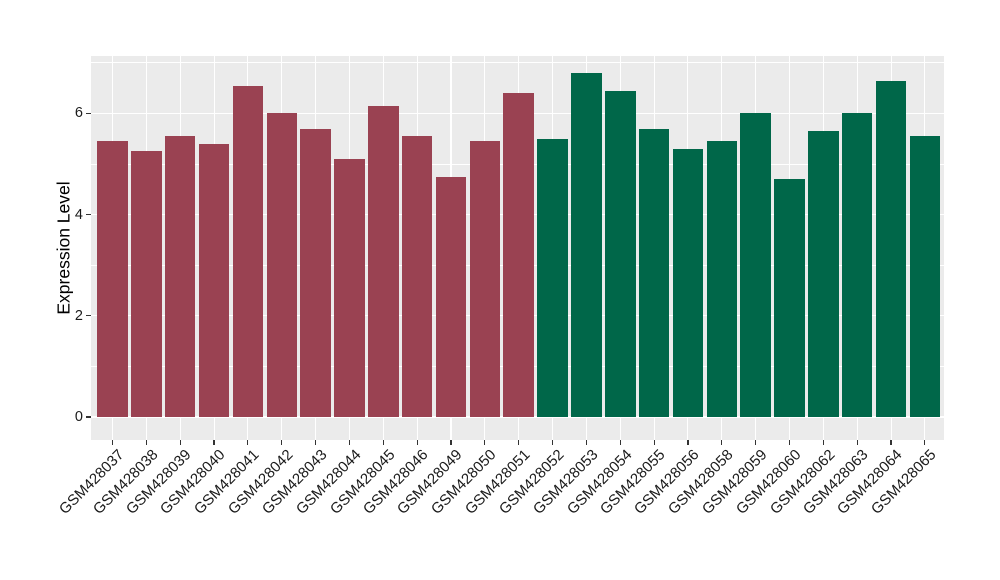 This screenshot has width=1000, height=580. What do you see at coordinates (78, 315) in the screenshot?
I see `y-axis-tick-label: 2` at bounding box center [78, 315].